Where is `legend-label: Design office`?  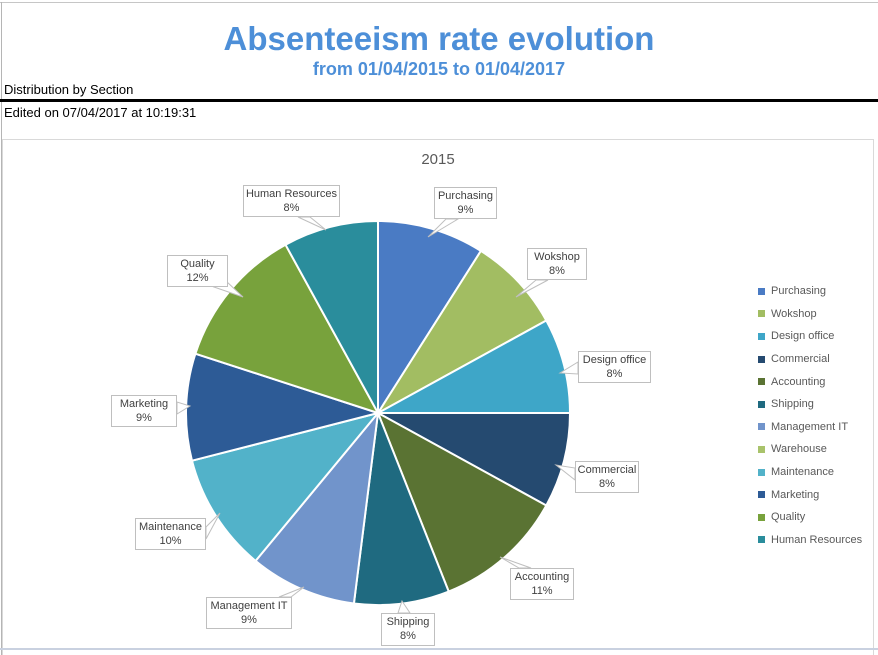 legend-label: Design office is located at coordinates (803, 336).